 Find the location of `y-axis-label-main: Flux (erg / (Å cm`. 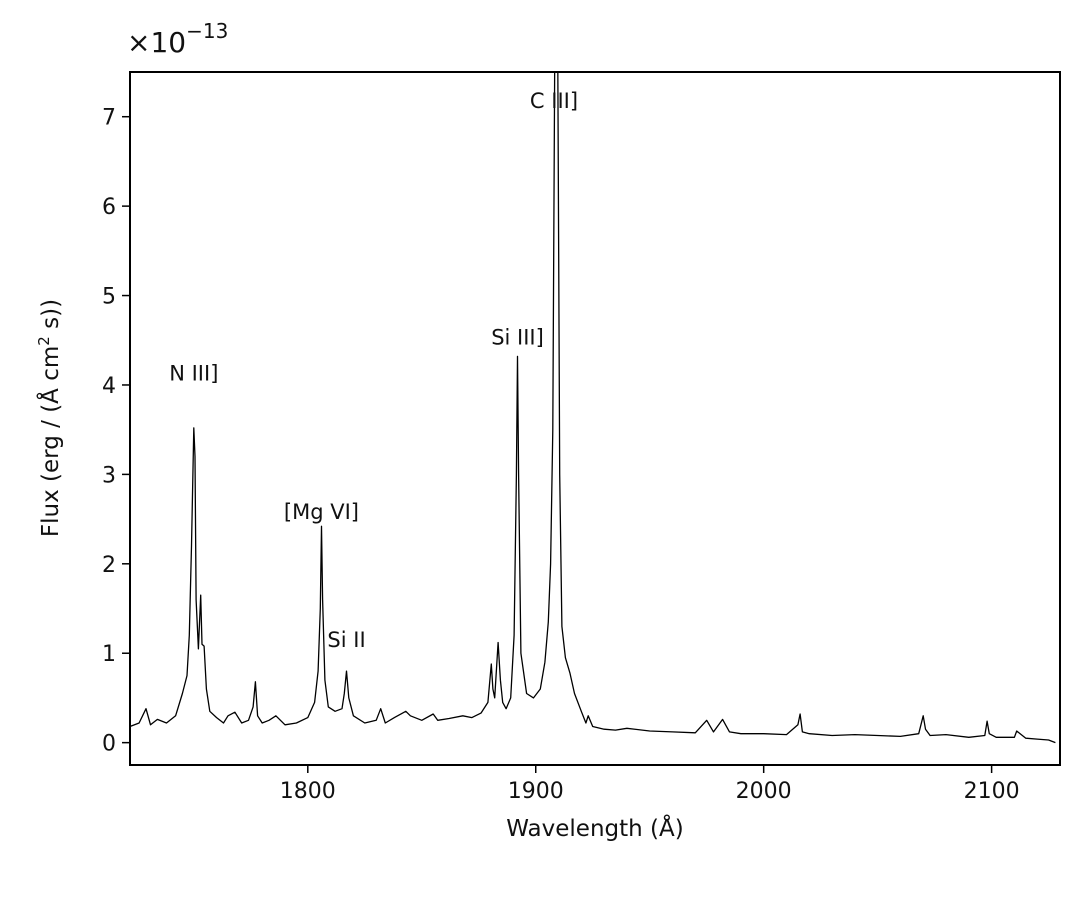

y-axis-label-main: Flux (erg / (Å cm is located at coordinates (50, 441).